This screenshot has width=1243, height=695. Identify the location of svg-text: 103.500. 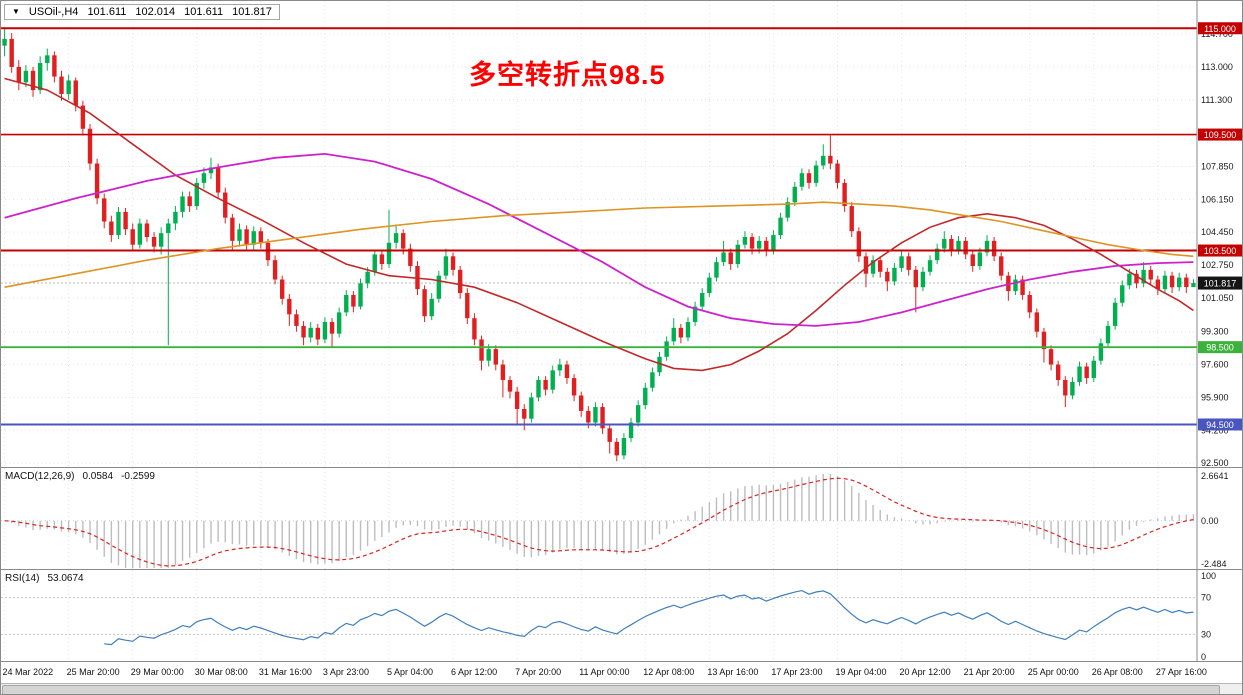
(1220, 251).